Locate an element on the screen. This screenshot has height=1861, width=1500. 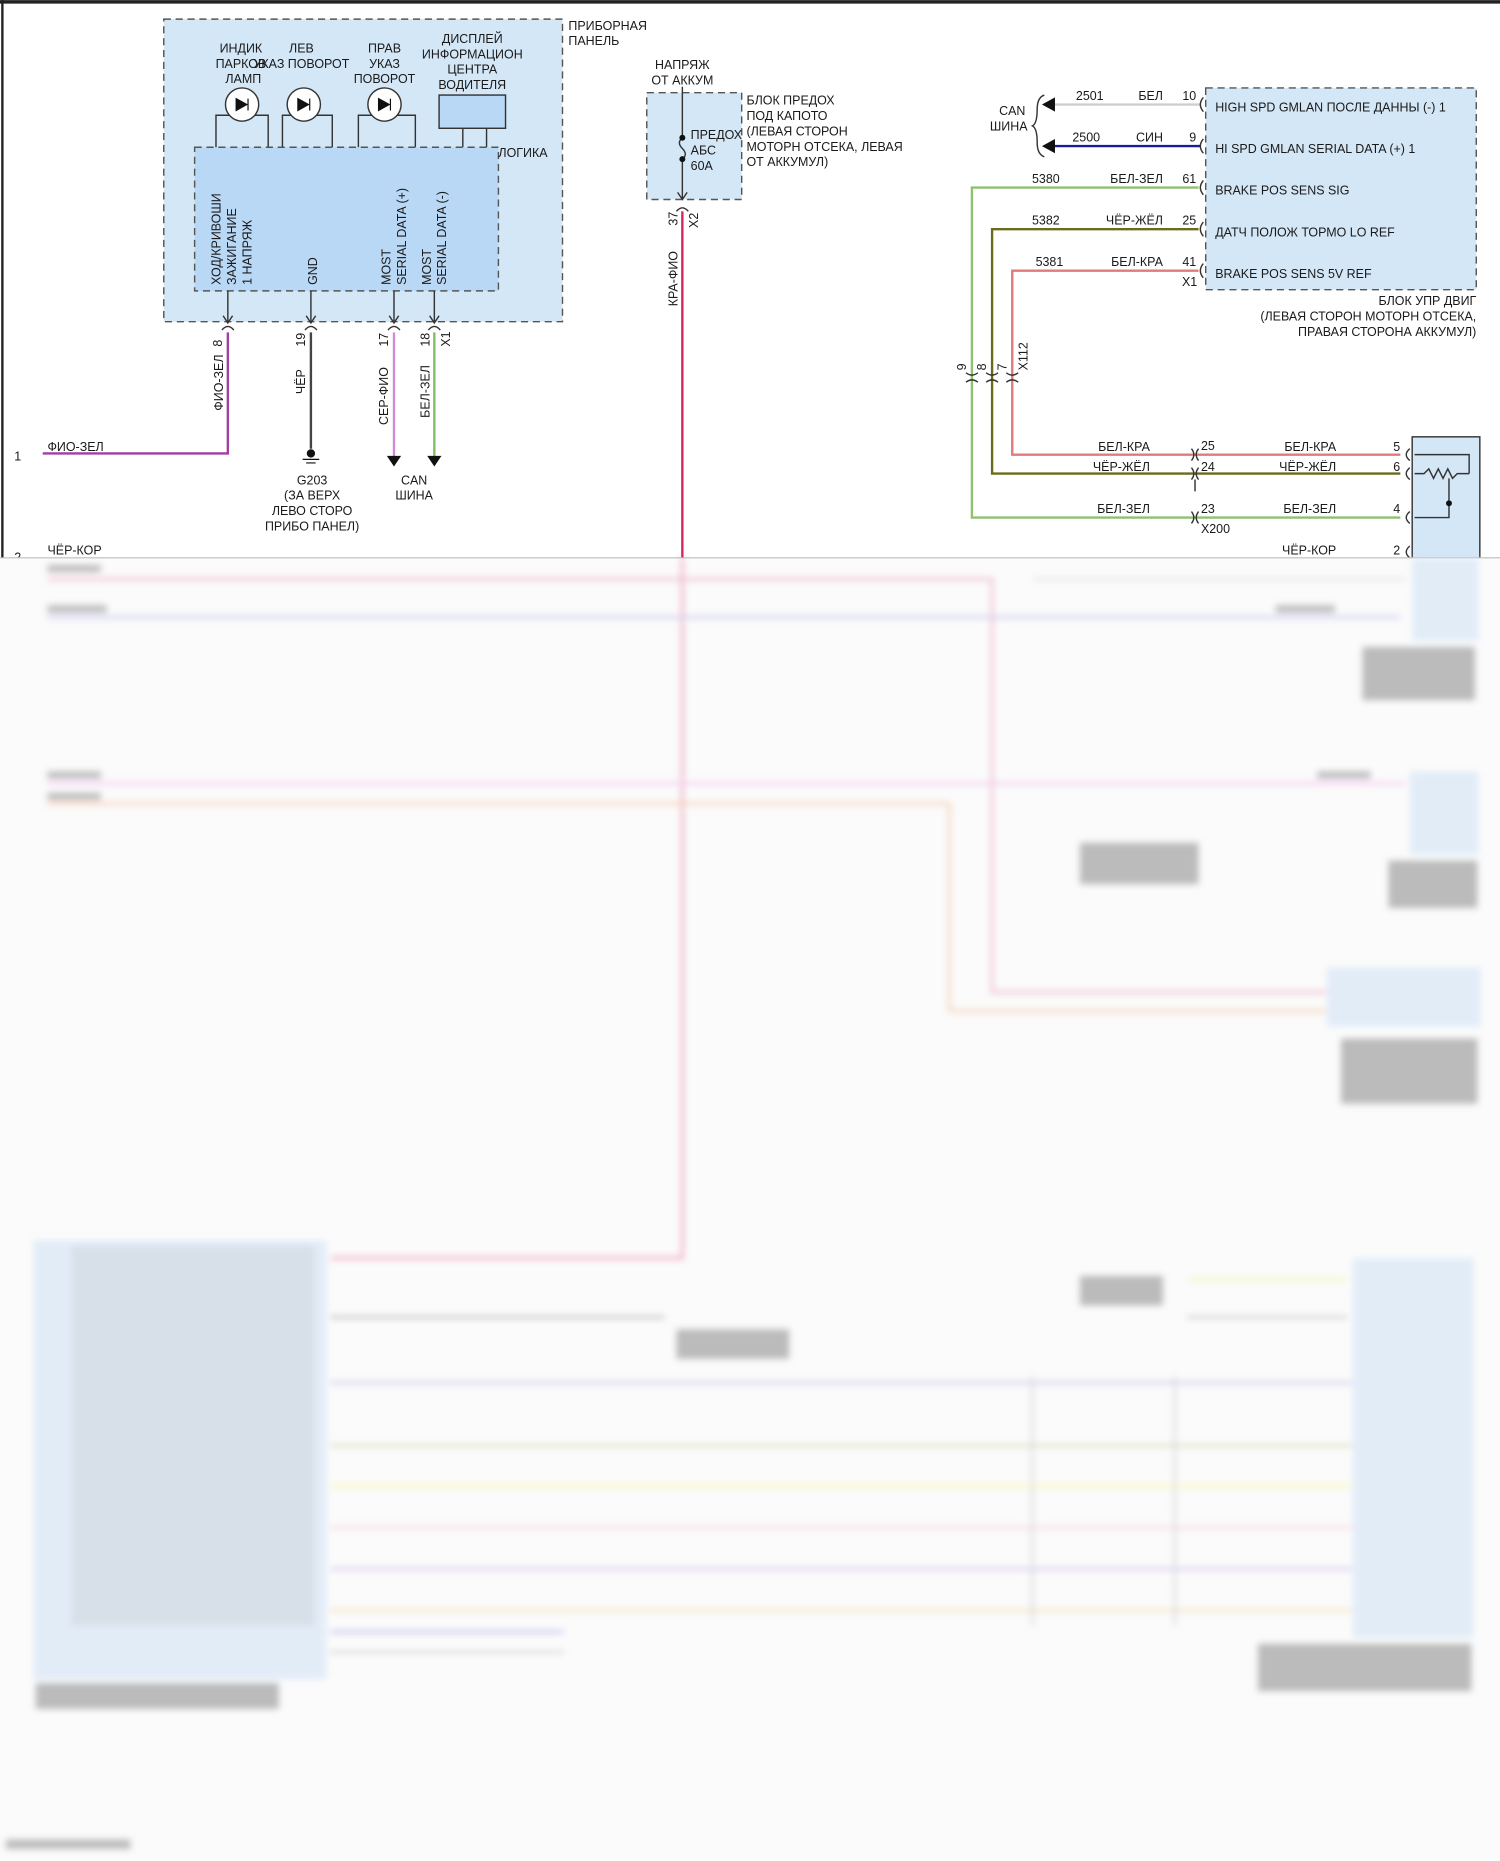
pin-label: ЗАЖИГАНИЕ is located at coordinates (232, 246).